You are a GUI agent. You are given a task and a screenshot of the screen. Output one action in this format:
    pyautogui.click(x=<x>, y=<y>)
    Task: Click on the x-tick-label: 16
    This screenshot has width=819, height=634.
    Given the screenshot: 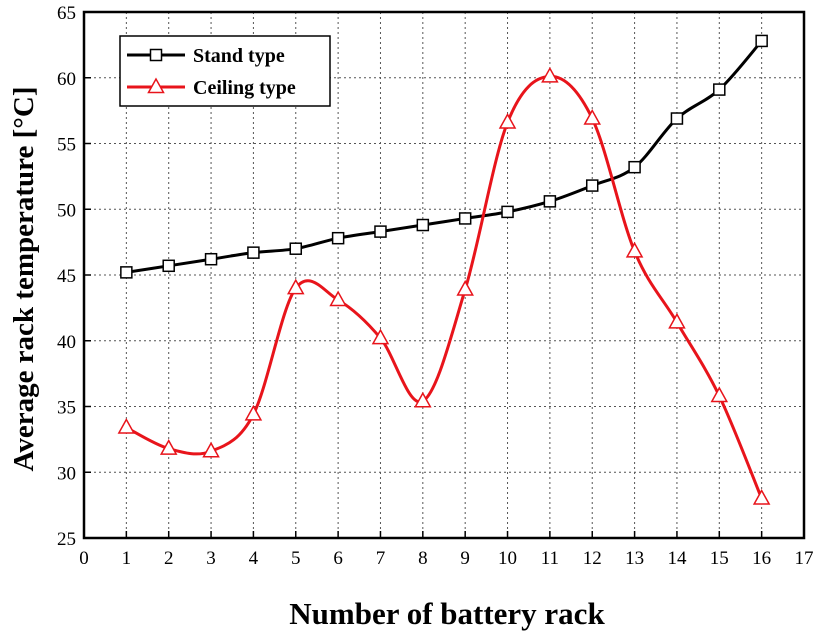 What is the action you would take?
    pyautogui.click(x=761, y=558)
    